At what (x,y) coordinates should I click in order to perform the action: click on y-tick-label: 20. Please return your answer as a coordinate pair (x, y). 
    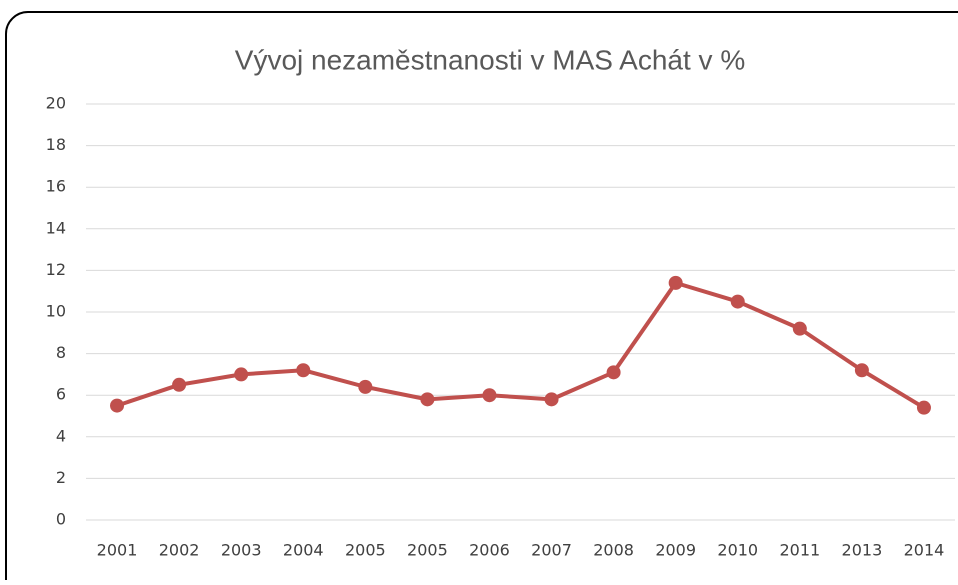
    Looking at the image, I should click on (56, 103).